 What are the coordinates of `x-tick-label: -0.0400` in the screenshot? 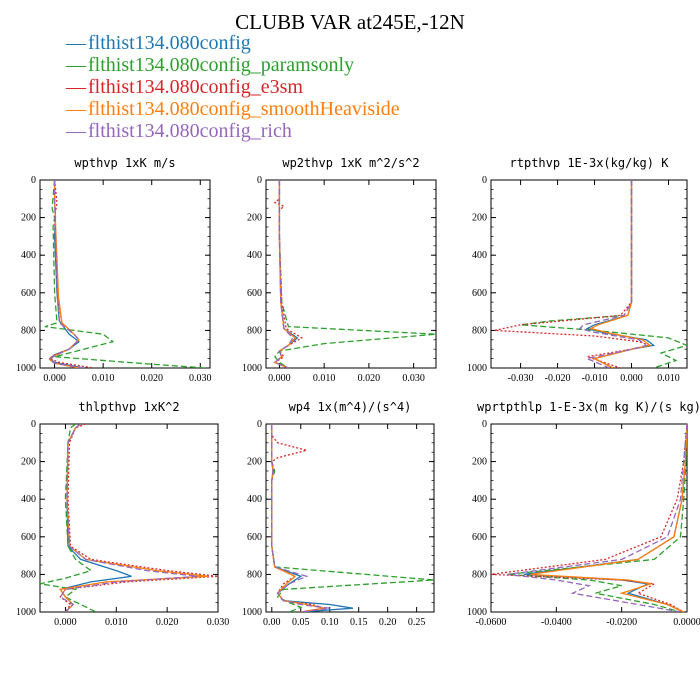 It's located at (556, 622).